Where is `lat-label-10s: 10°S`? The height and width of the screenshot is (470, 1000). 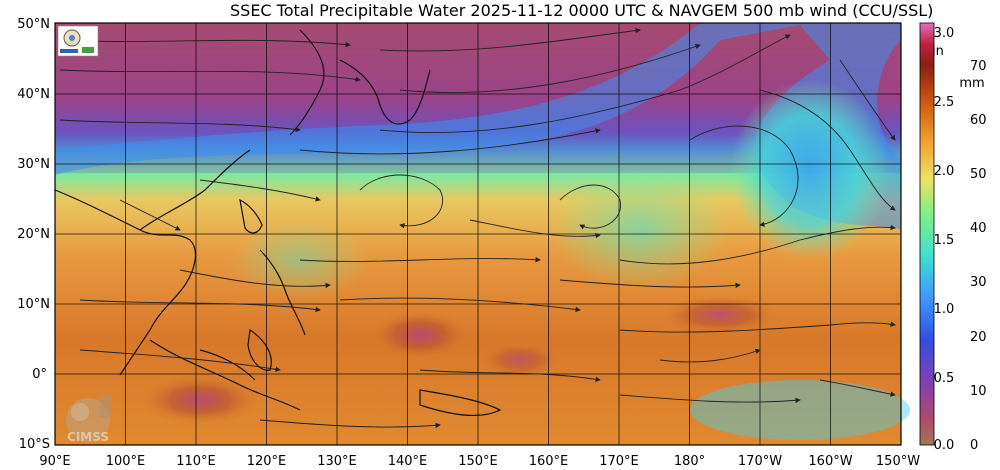
lat-label-10s: 10°S is located at coordinates (34, 444).